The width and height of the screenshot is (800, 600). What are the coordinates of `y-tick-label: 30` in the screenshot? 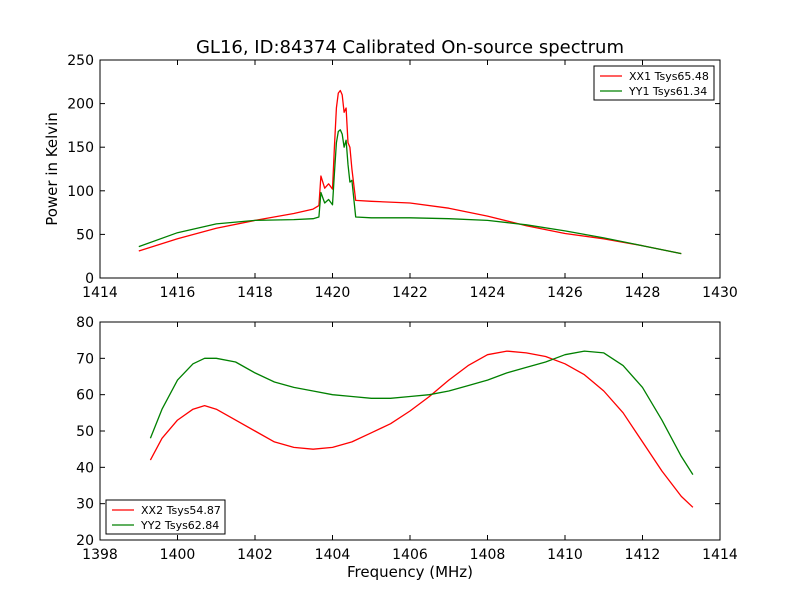 It's located at (85, 505).